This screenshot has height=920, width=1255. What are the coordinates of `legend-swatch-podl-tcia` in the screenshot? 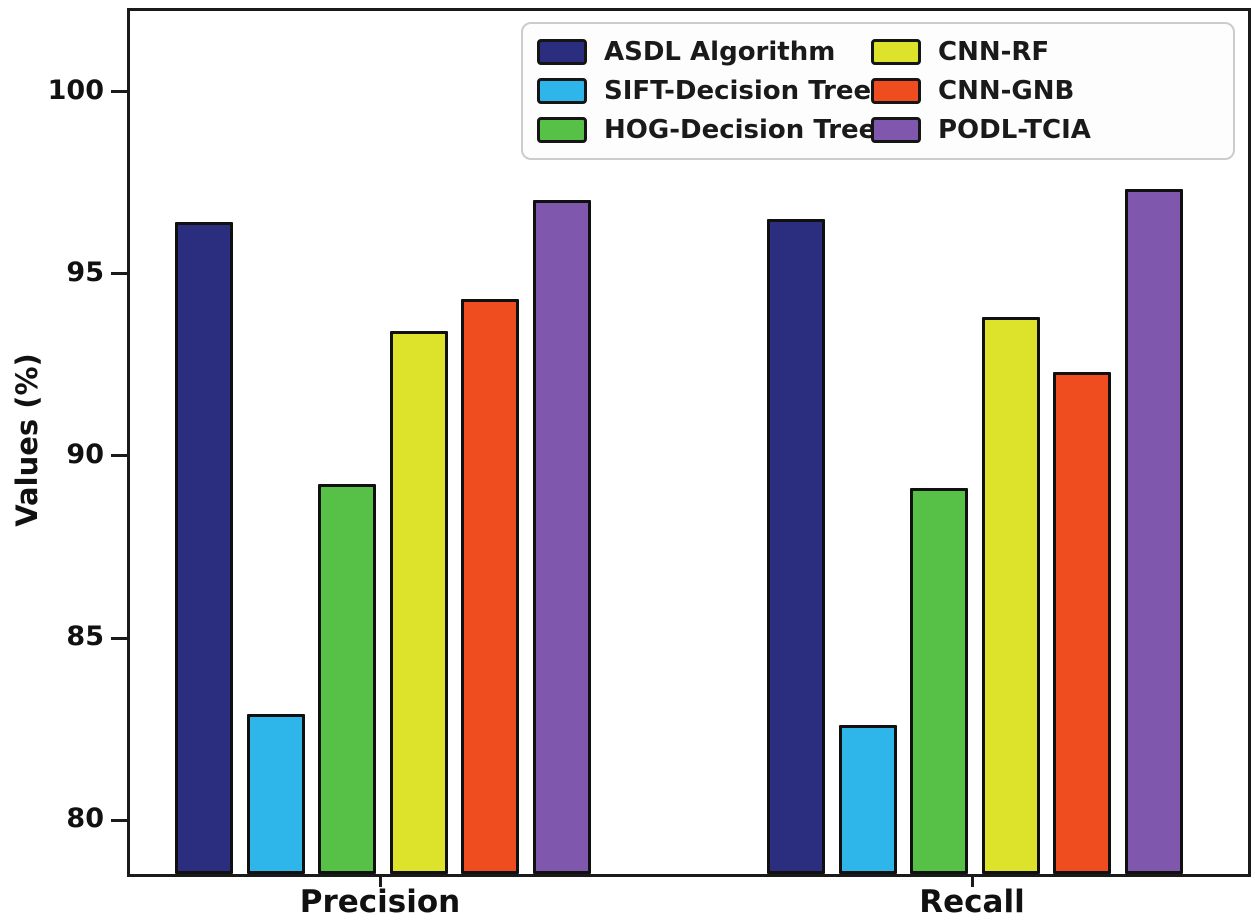 It's located at (896, 130).